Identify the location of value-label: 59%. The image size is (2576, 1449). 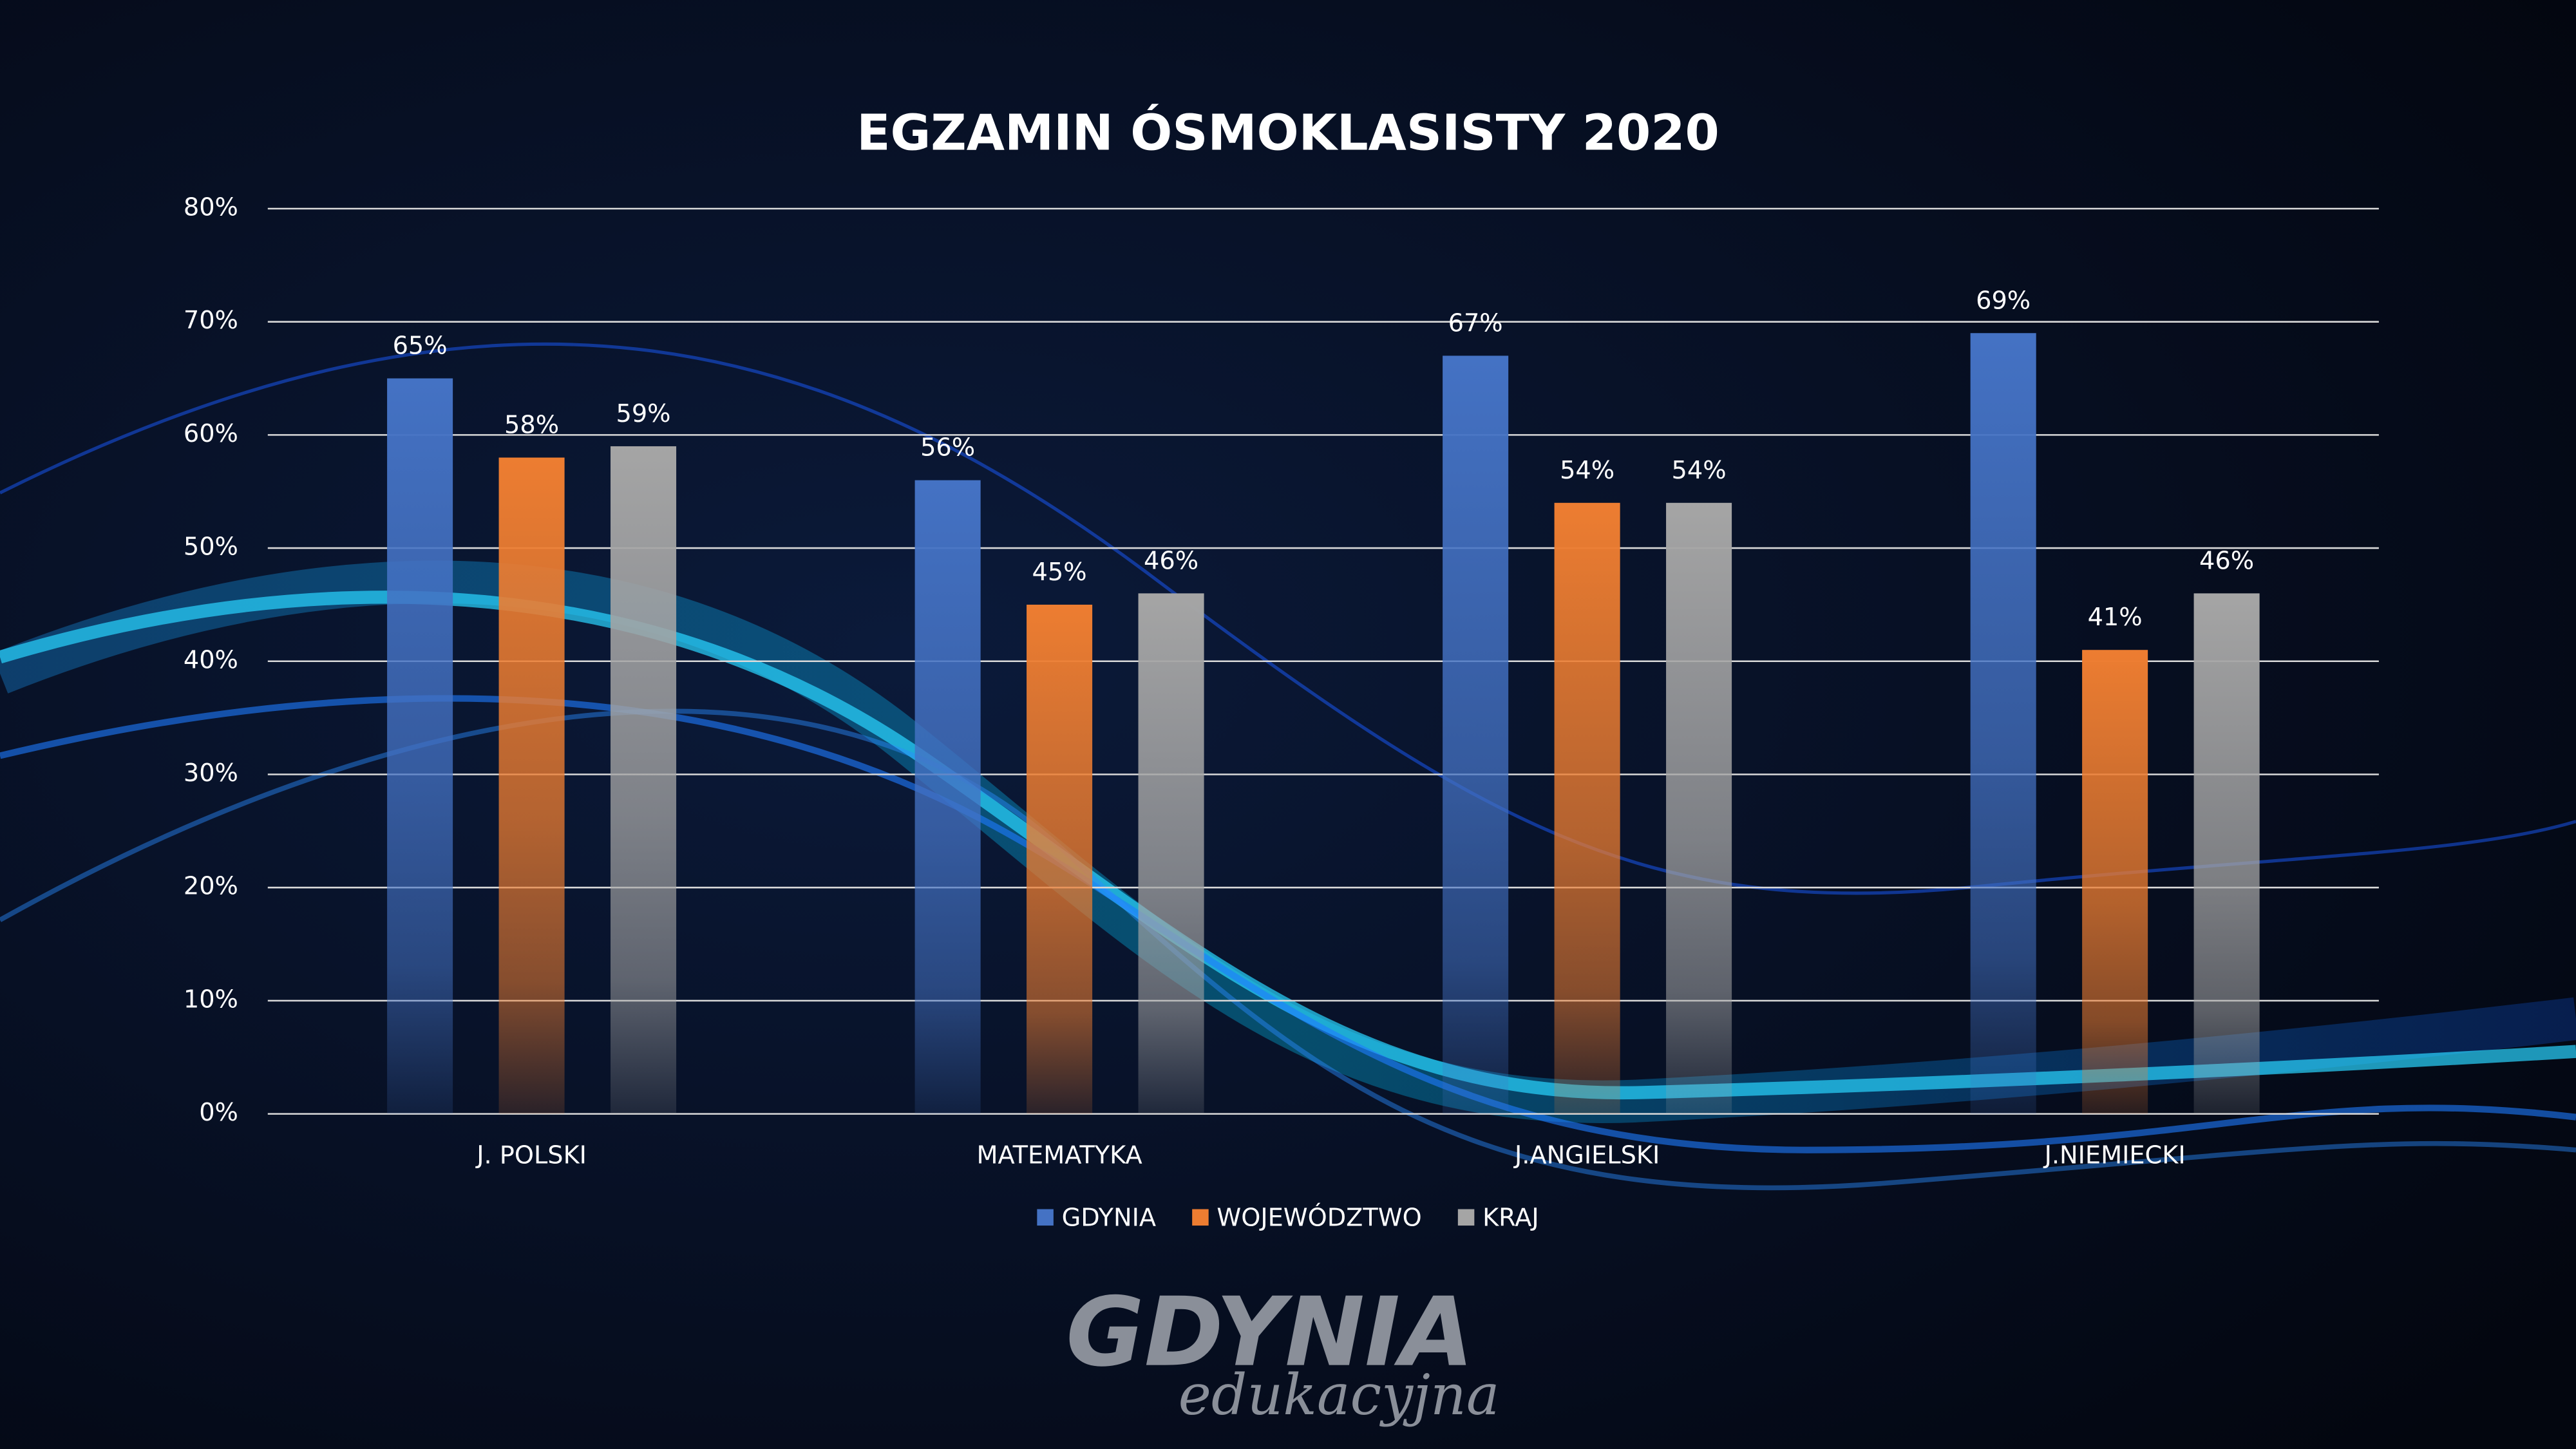
(643, 414).